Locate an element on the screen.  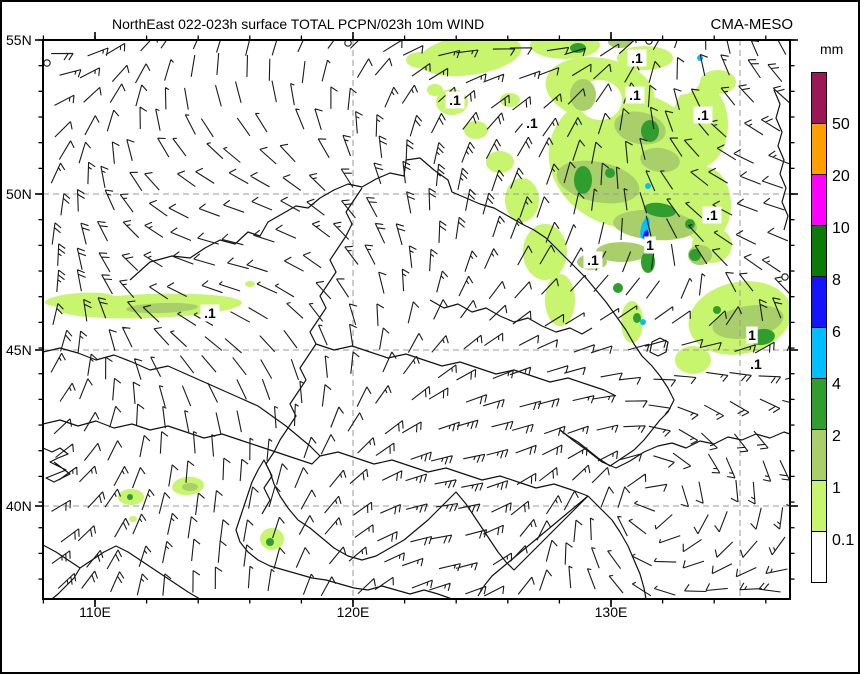
colorbar-tick-label: 0.1 is located at coordinates (843, 540).